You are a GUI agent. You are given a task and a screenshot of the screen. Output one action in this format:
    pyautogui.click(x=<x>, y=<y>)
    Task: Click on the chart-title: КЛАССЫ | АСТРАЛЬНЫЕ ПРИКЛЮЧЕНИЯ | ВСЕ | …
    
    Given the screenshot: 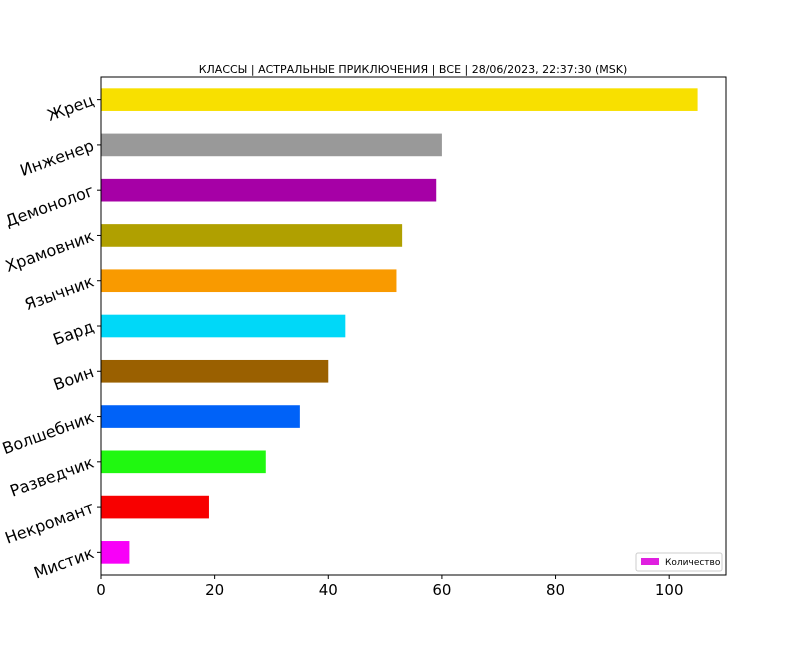 What is the action you would take?
    pyautogui.click(x=413, y=69)
    